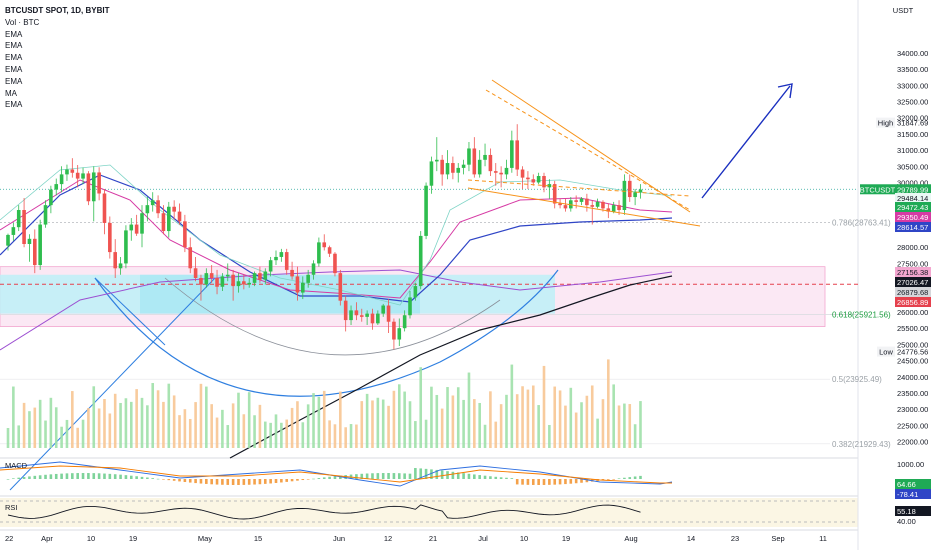 The height and width of the screenshot is (550, 932). Describe the element at coordinates (912, 263) in the screenshot. I see `price-tick: 27500.00` at that location.